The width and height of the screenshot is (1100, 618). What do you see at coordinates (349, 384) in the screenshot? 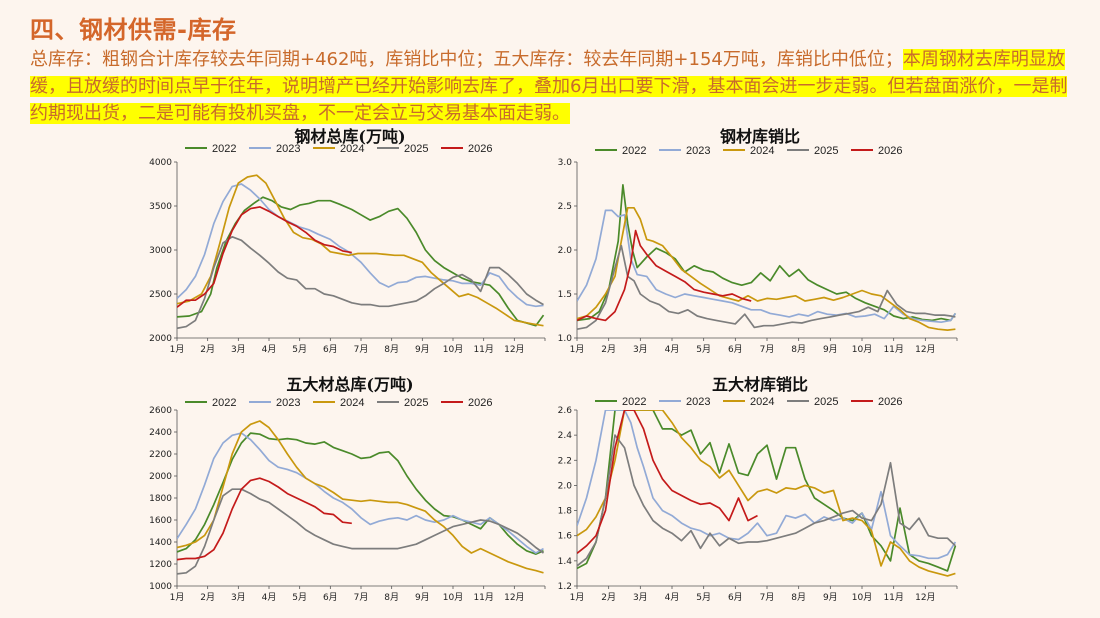
I see `chart-title: 五大材总库(万吨)` at bounding box center [349, 384].